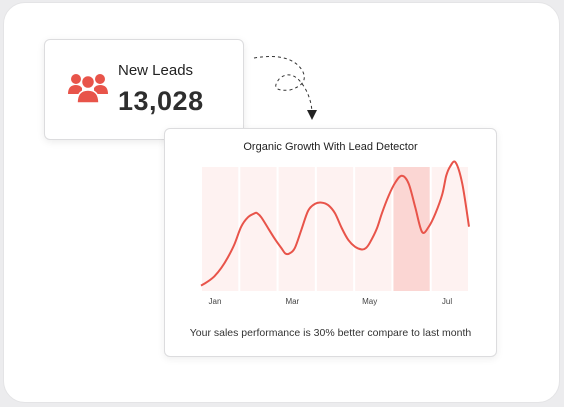 The image size is (564, 407). I want to click on new-leads-card: New Leads 13,028, so click(144, 89).